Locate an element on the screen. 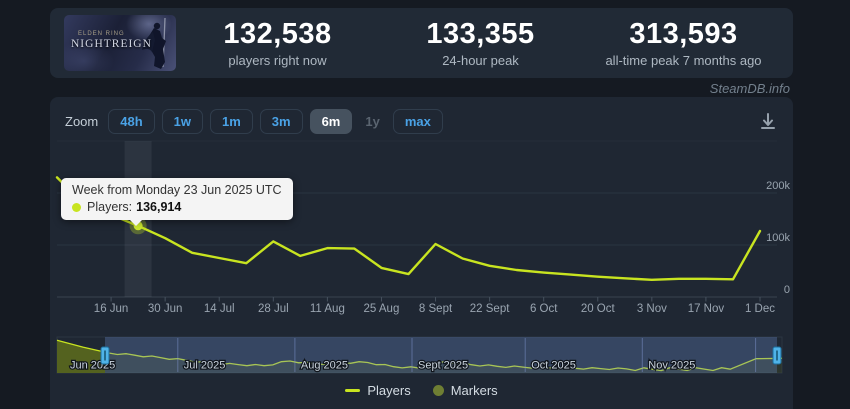 Image resolution: width=850 pixels, height=409 pixels. x-axis-label: 17 Nov is located at coordinates (706, 309).